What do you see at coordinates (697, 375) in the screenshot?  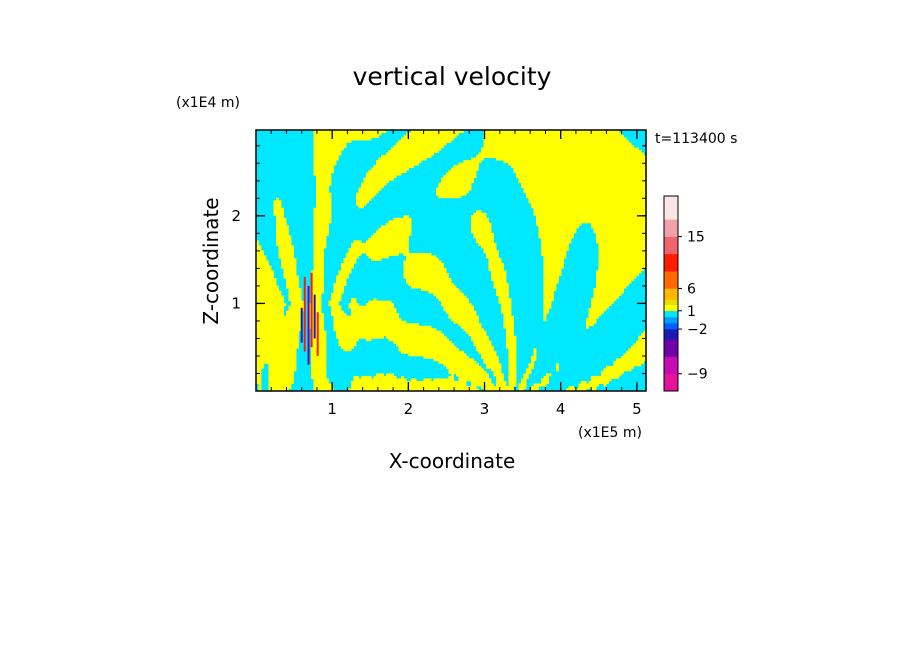 I see `colorbar-tick-label: −9` at bounding box center [697, 375].